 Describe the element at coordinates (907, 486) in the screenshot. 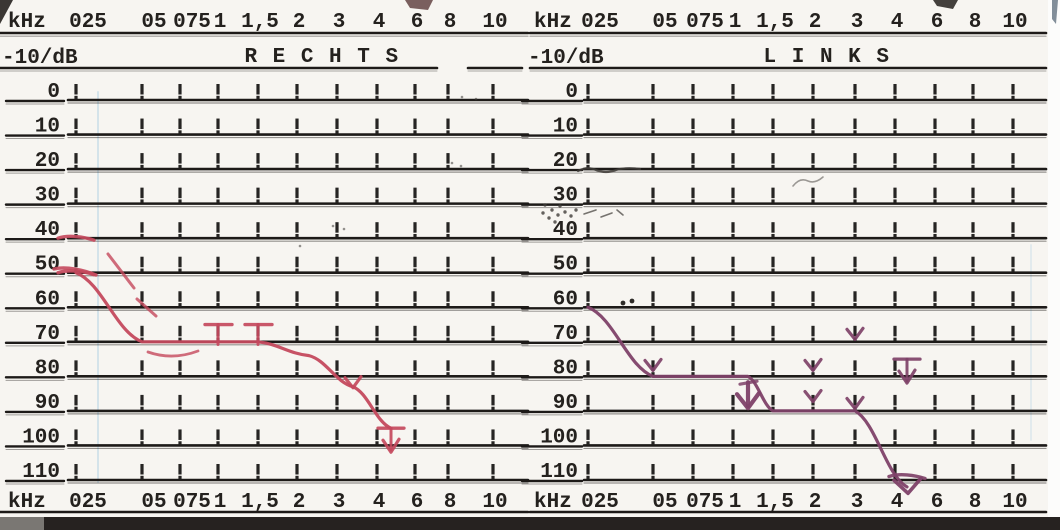

I see `mark-noresp-links` at that location.